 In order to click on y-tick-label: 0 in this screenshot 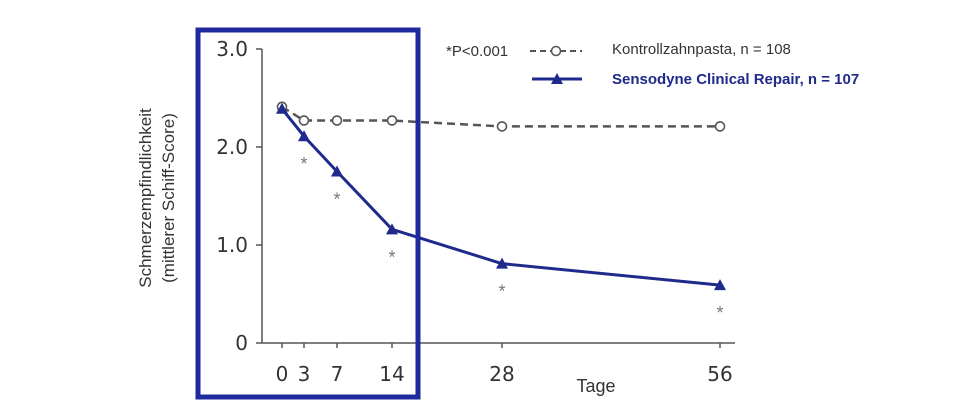, I will do `click(241, 343)`.